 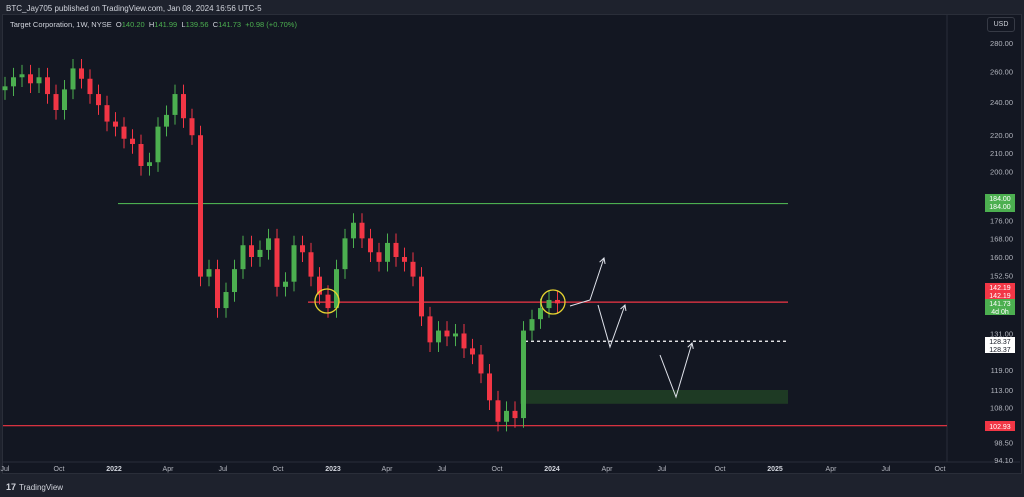 I want to click on y-tick-label: 240.00, so click(x=1001, y=102).